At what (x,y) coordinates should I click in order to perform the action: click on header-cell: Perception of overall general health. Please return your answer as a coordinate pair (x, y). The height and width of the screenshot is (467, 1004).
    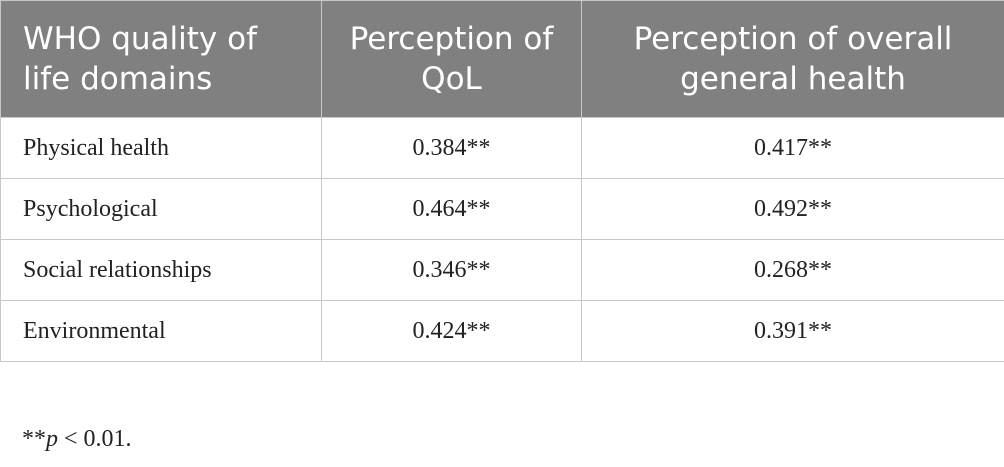
    Looking at the image, I should click on (792, 59).